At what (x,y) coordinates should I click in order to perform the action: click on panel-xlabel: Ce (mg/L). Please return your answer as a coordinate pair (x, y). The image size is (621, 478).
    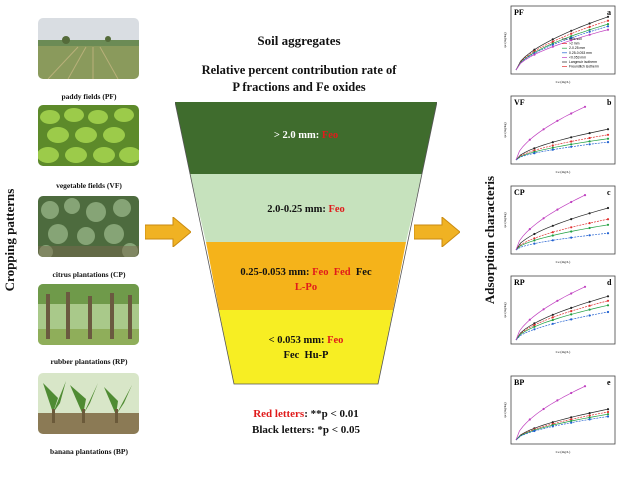
    Looking at the image, I should click on (564, 172).